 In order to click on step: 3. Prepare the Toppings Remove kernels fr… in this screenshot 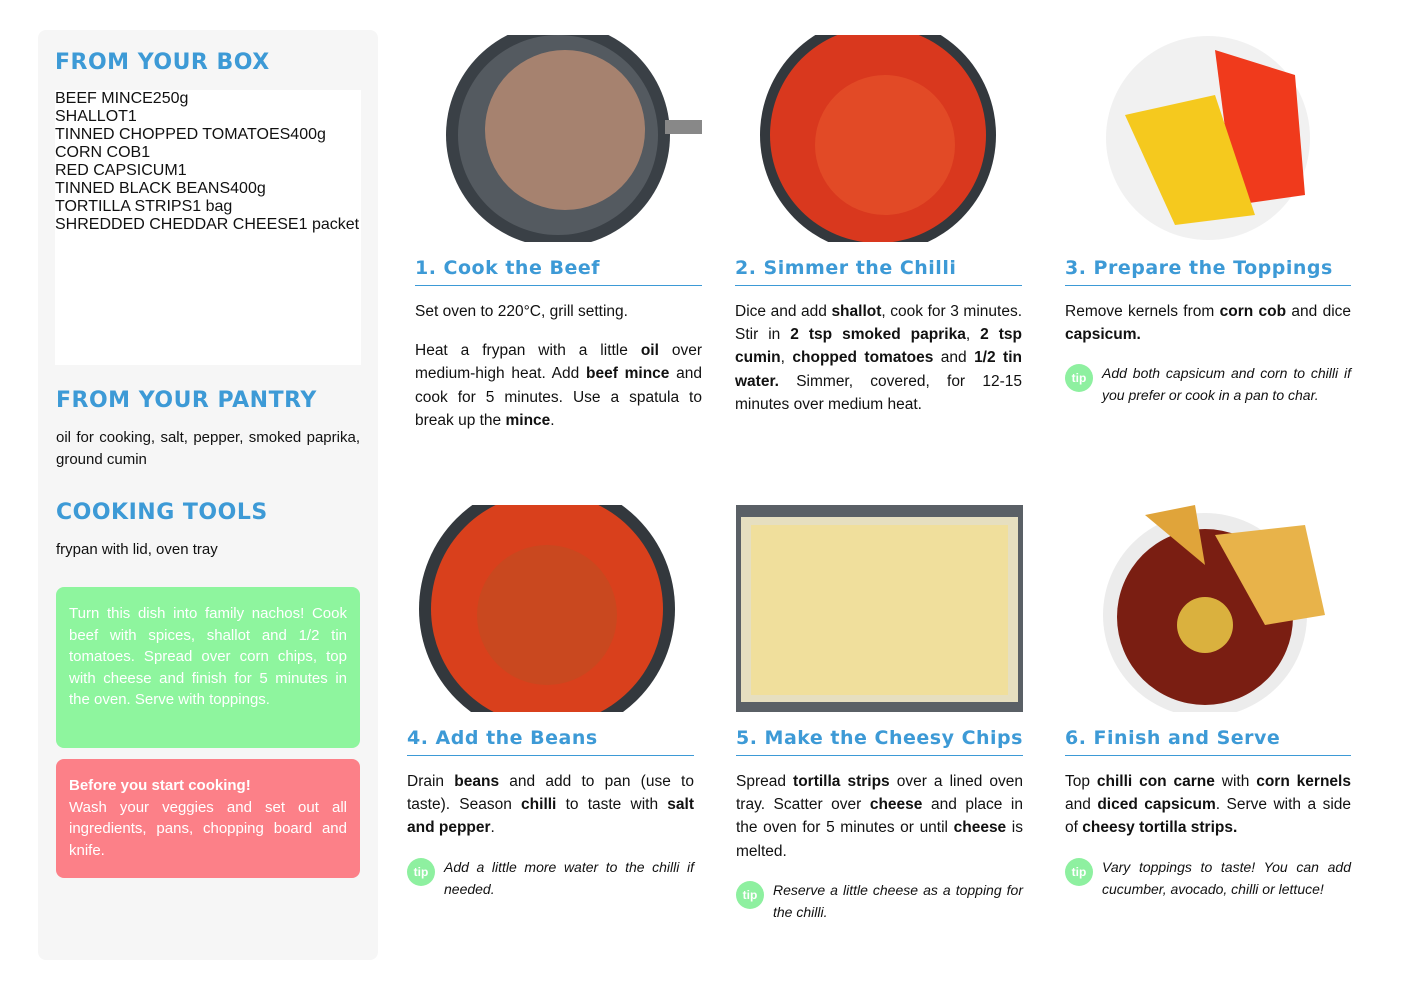, I will do `click(1208, 245)`.